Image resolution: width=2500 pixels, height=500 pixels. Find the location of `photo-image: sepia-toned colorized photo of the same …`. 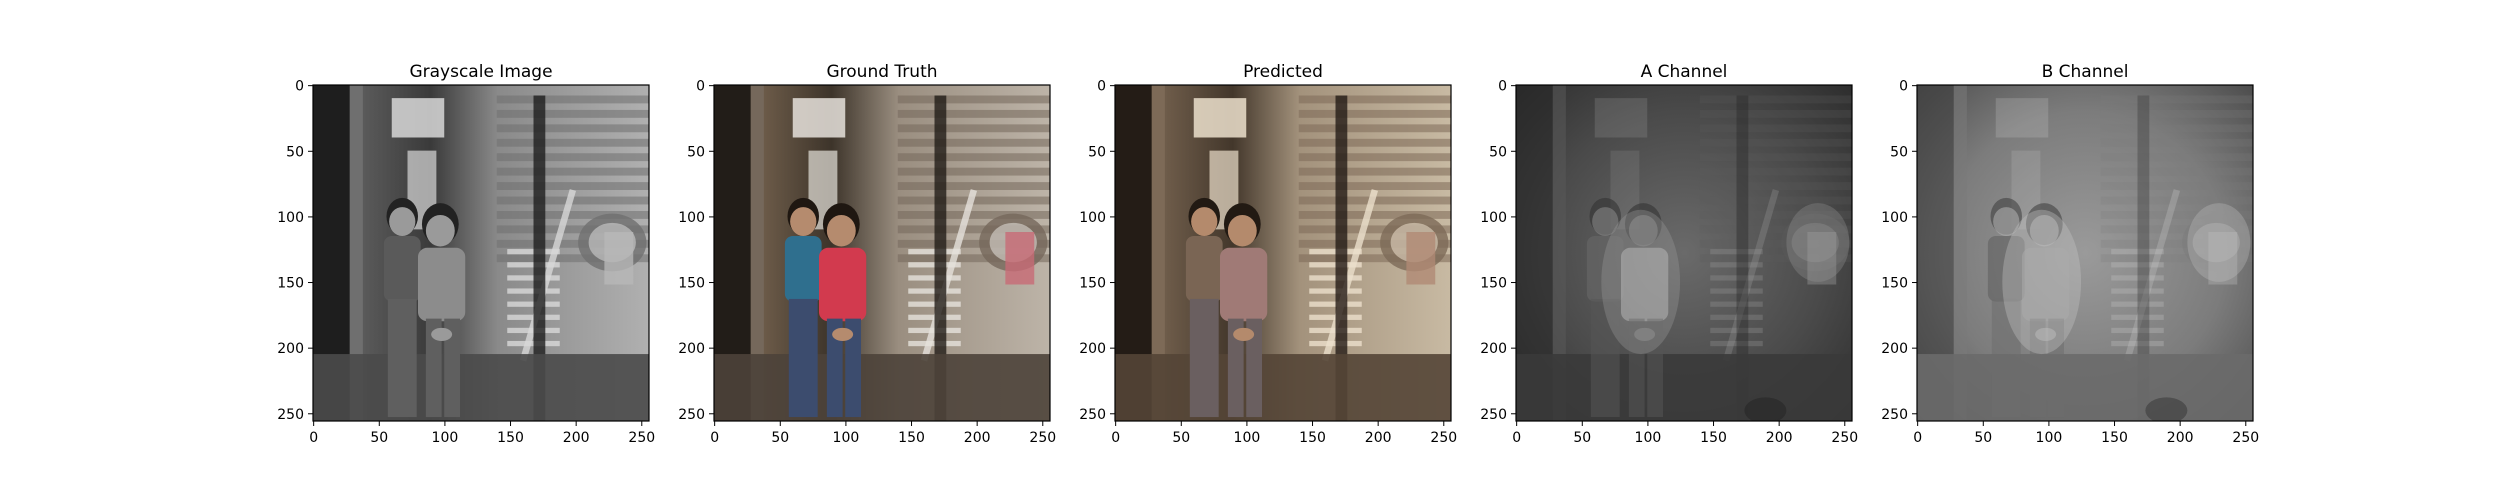

photo-image: sepia-toned colorized photo of the same … is located at coordinates (1283, 253).